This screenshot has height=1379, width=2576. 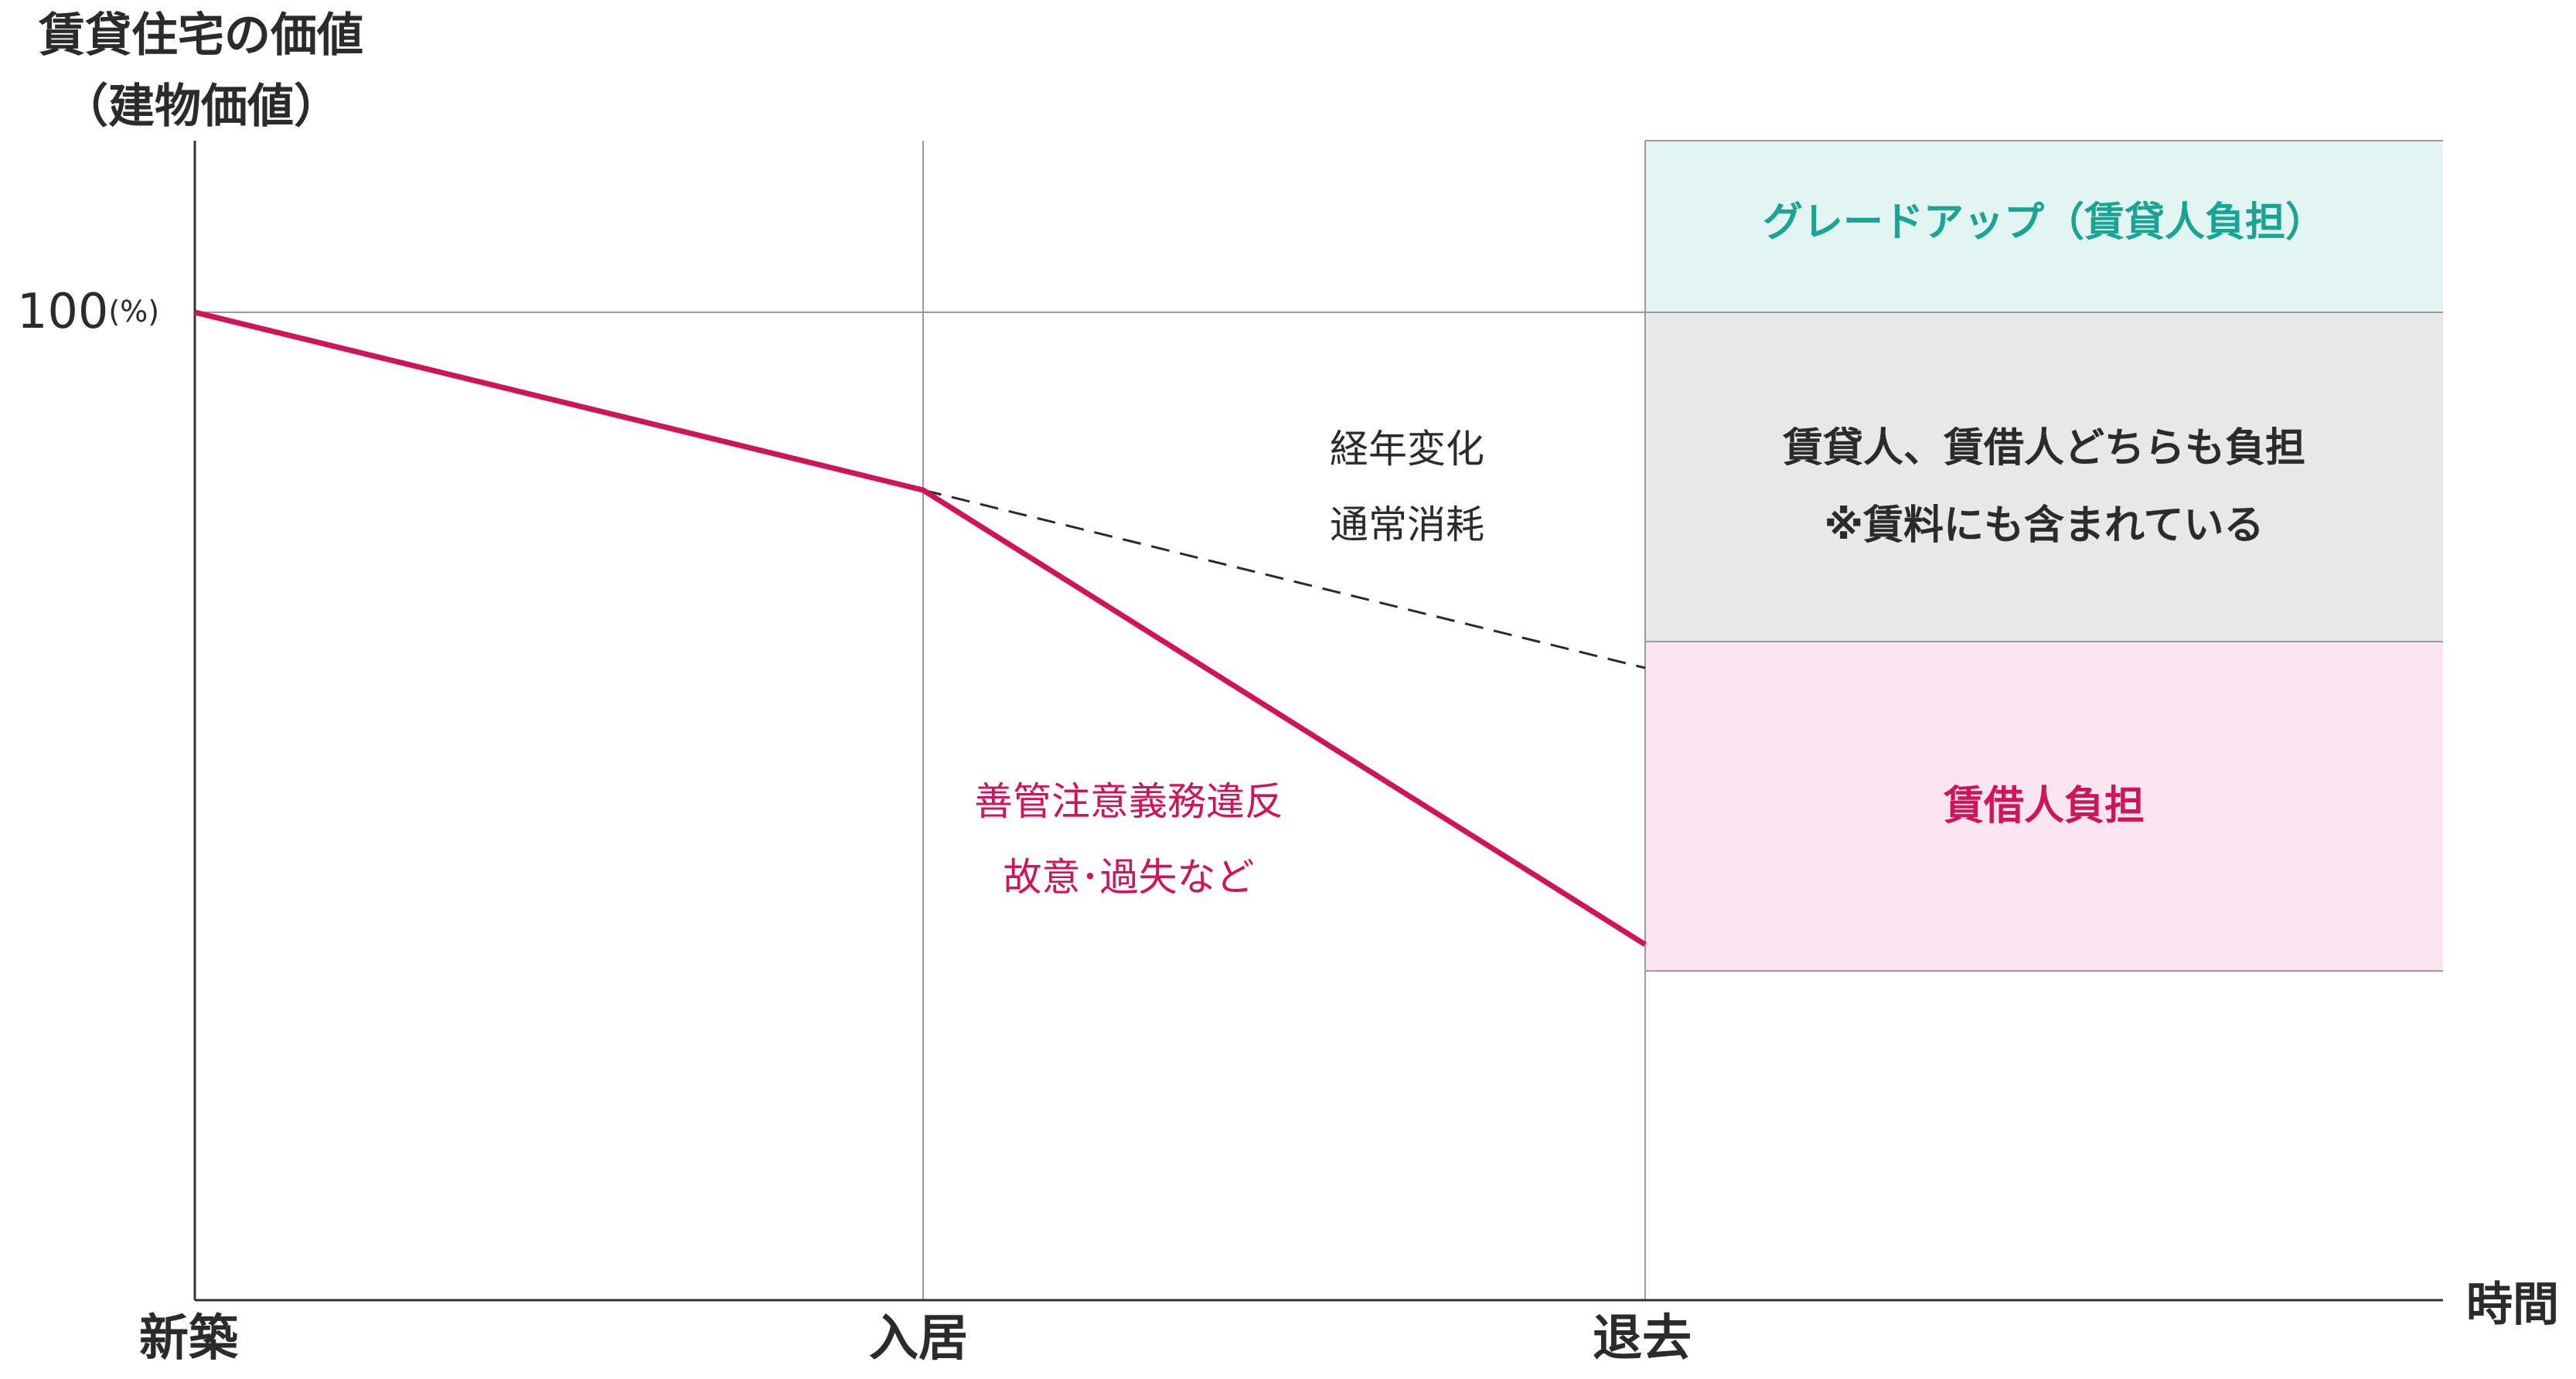 I want to click on zone-tenant-bg, so click(x=2044, y=806).